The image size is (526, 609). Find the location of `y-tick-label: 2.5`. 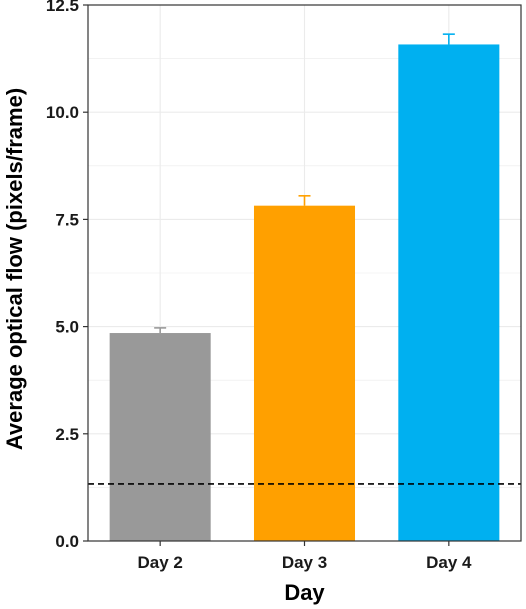

y-tick-label: 2.5 is located at coordinates (67, 434).